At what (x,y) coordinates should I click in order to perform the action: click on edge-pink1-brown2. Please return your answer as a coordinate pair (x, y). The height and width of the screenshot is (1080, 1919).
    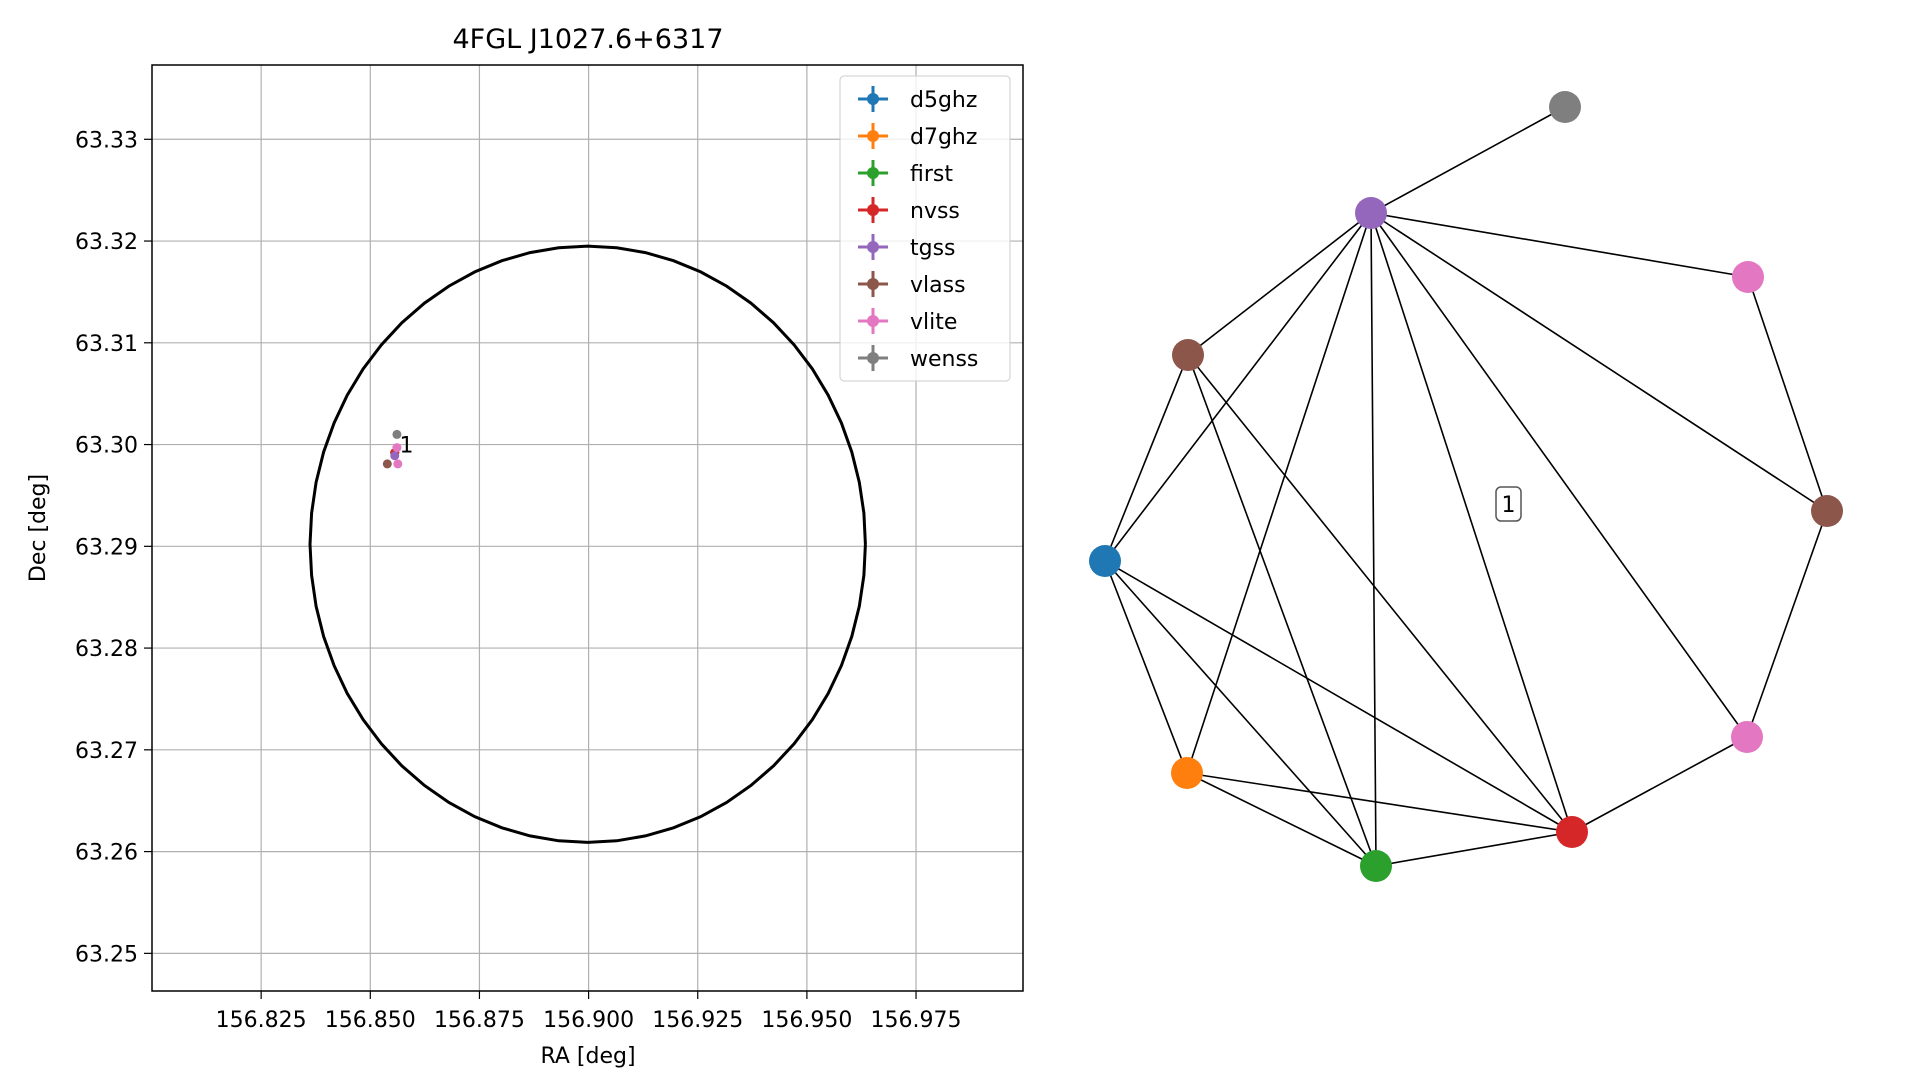
    Looking at the image, I should click on (1787, 394).